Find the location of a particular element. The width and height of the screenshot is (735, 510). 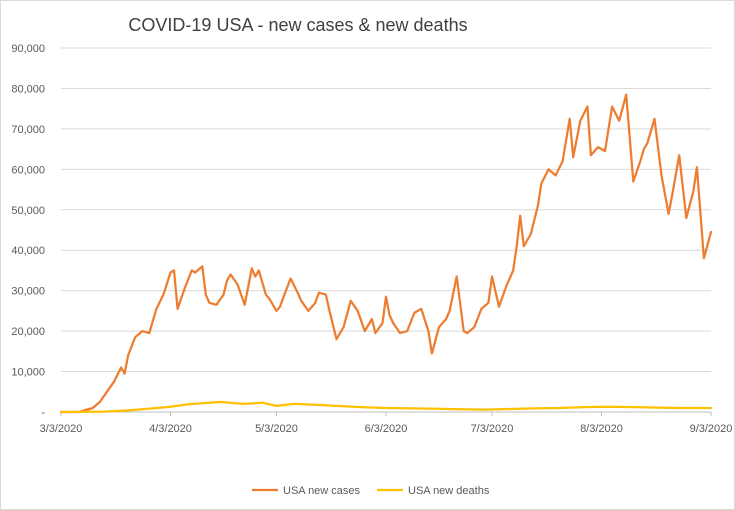

series-line-new-deaths is located at coordinates (386, 407).